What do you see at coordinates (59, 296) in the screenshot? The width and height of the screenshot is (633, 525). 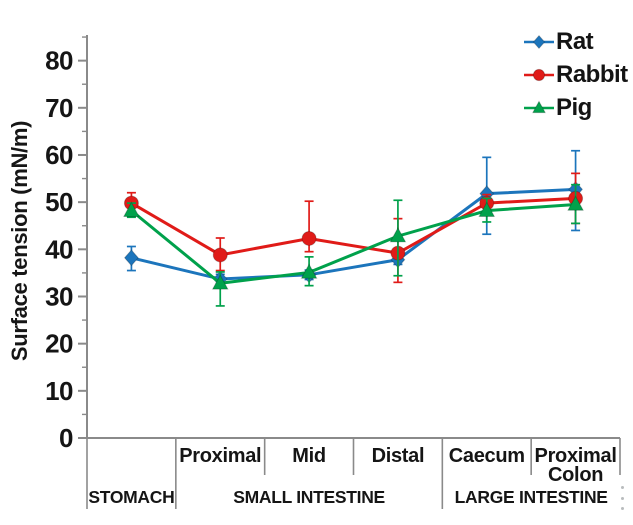 I see `svg-text: 30` at bounding box center [59, 296].